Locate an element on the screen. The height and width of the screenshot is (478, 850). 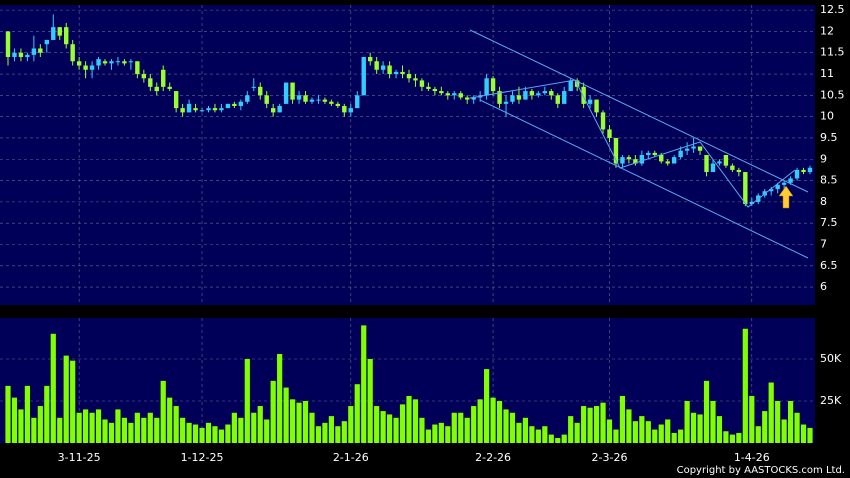
x-tick-label: 2-1-26 is located at coordinates (351, 457).